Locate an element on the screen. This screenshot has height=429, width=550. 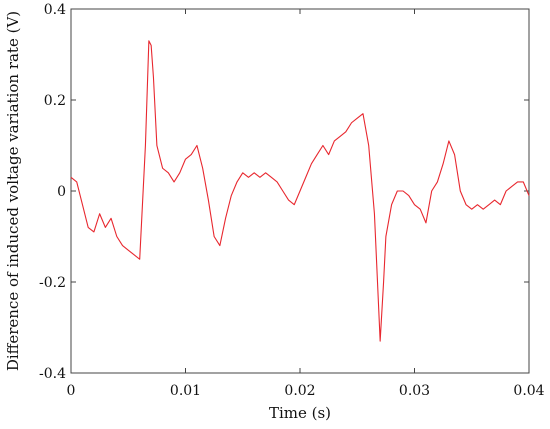
x-tick-label: 0.04 is located at coordinates (528, 391).